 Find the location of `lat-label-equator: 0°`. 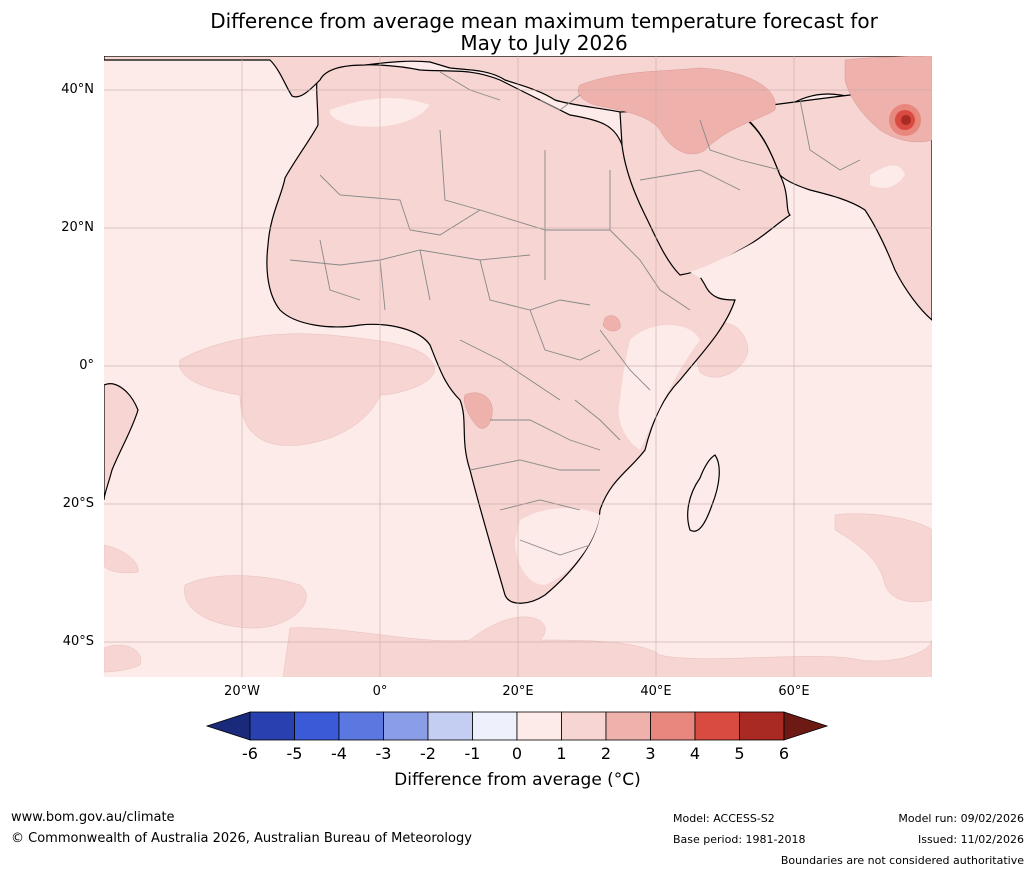

lat-label-equator: 0° is located at coordinates (86, 365).